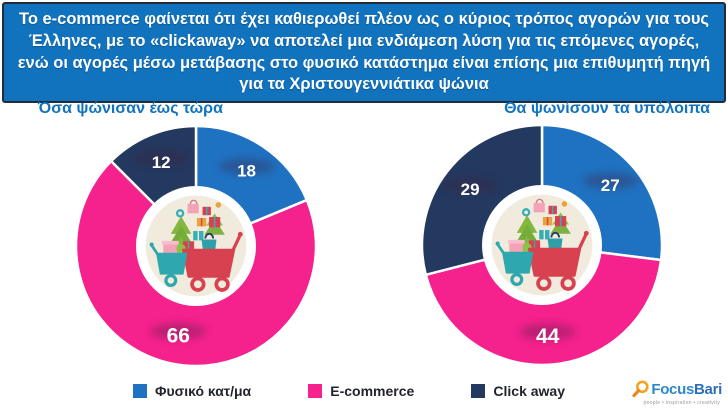  I want to click on legend-label: Φυσικό κατ/μα, so click(203, 391).